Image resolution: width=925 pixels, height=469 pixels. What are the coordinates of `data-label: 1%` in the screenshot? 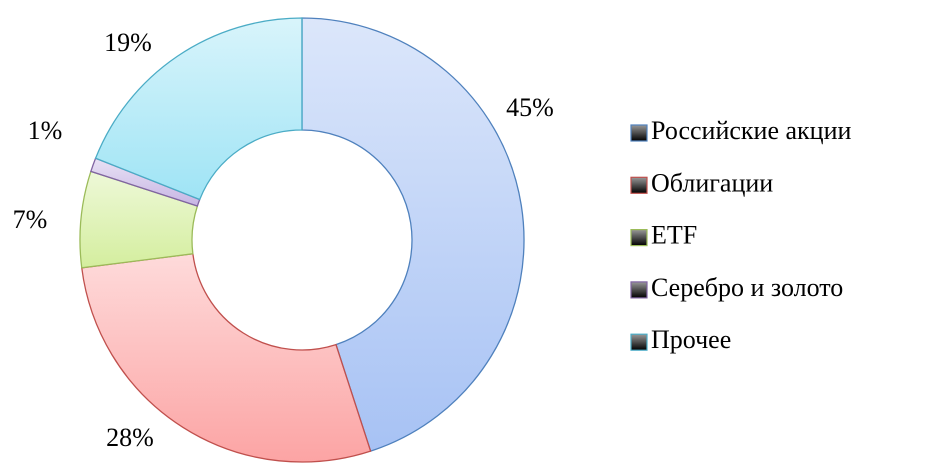 It's located at (45, 130).